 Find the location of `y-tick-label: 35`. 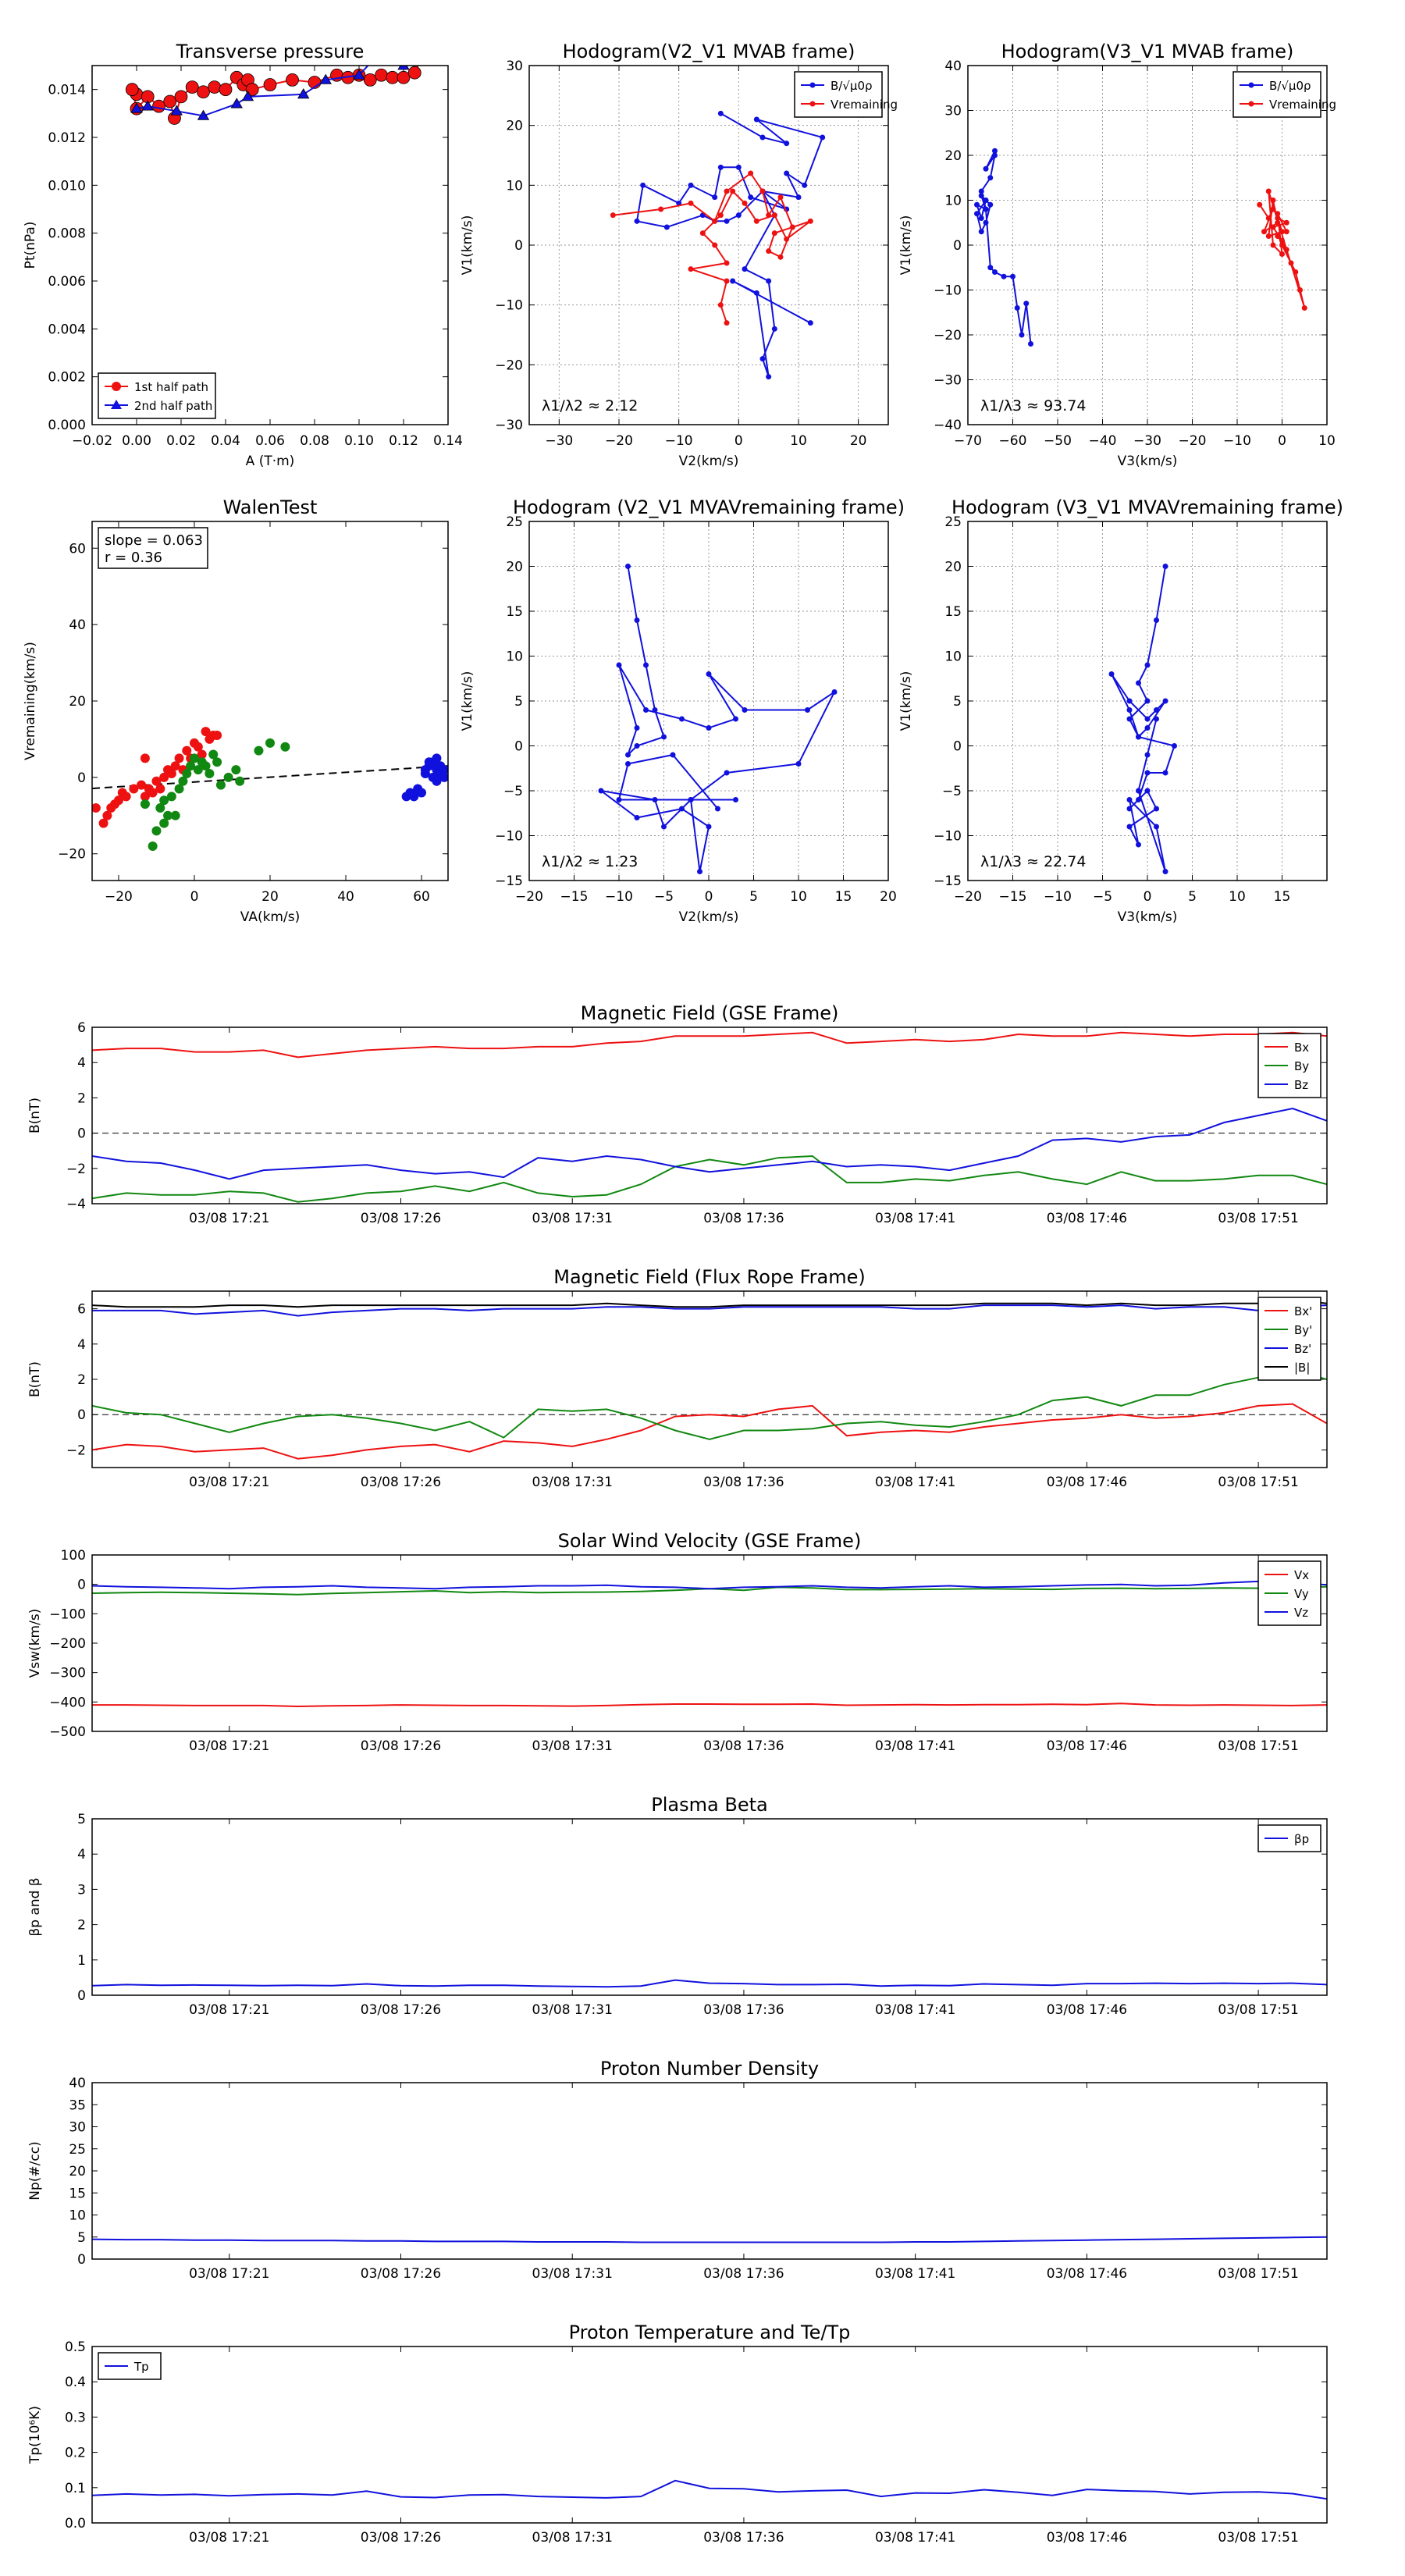

y-tick-label: 35 is located at coordinates (77, 2105).